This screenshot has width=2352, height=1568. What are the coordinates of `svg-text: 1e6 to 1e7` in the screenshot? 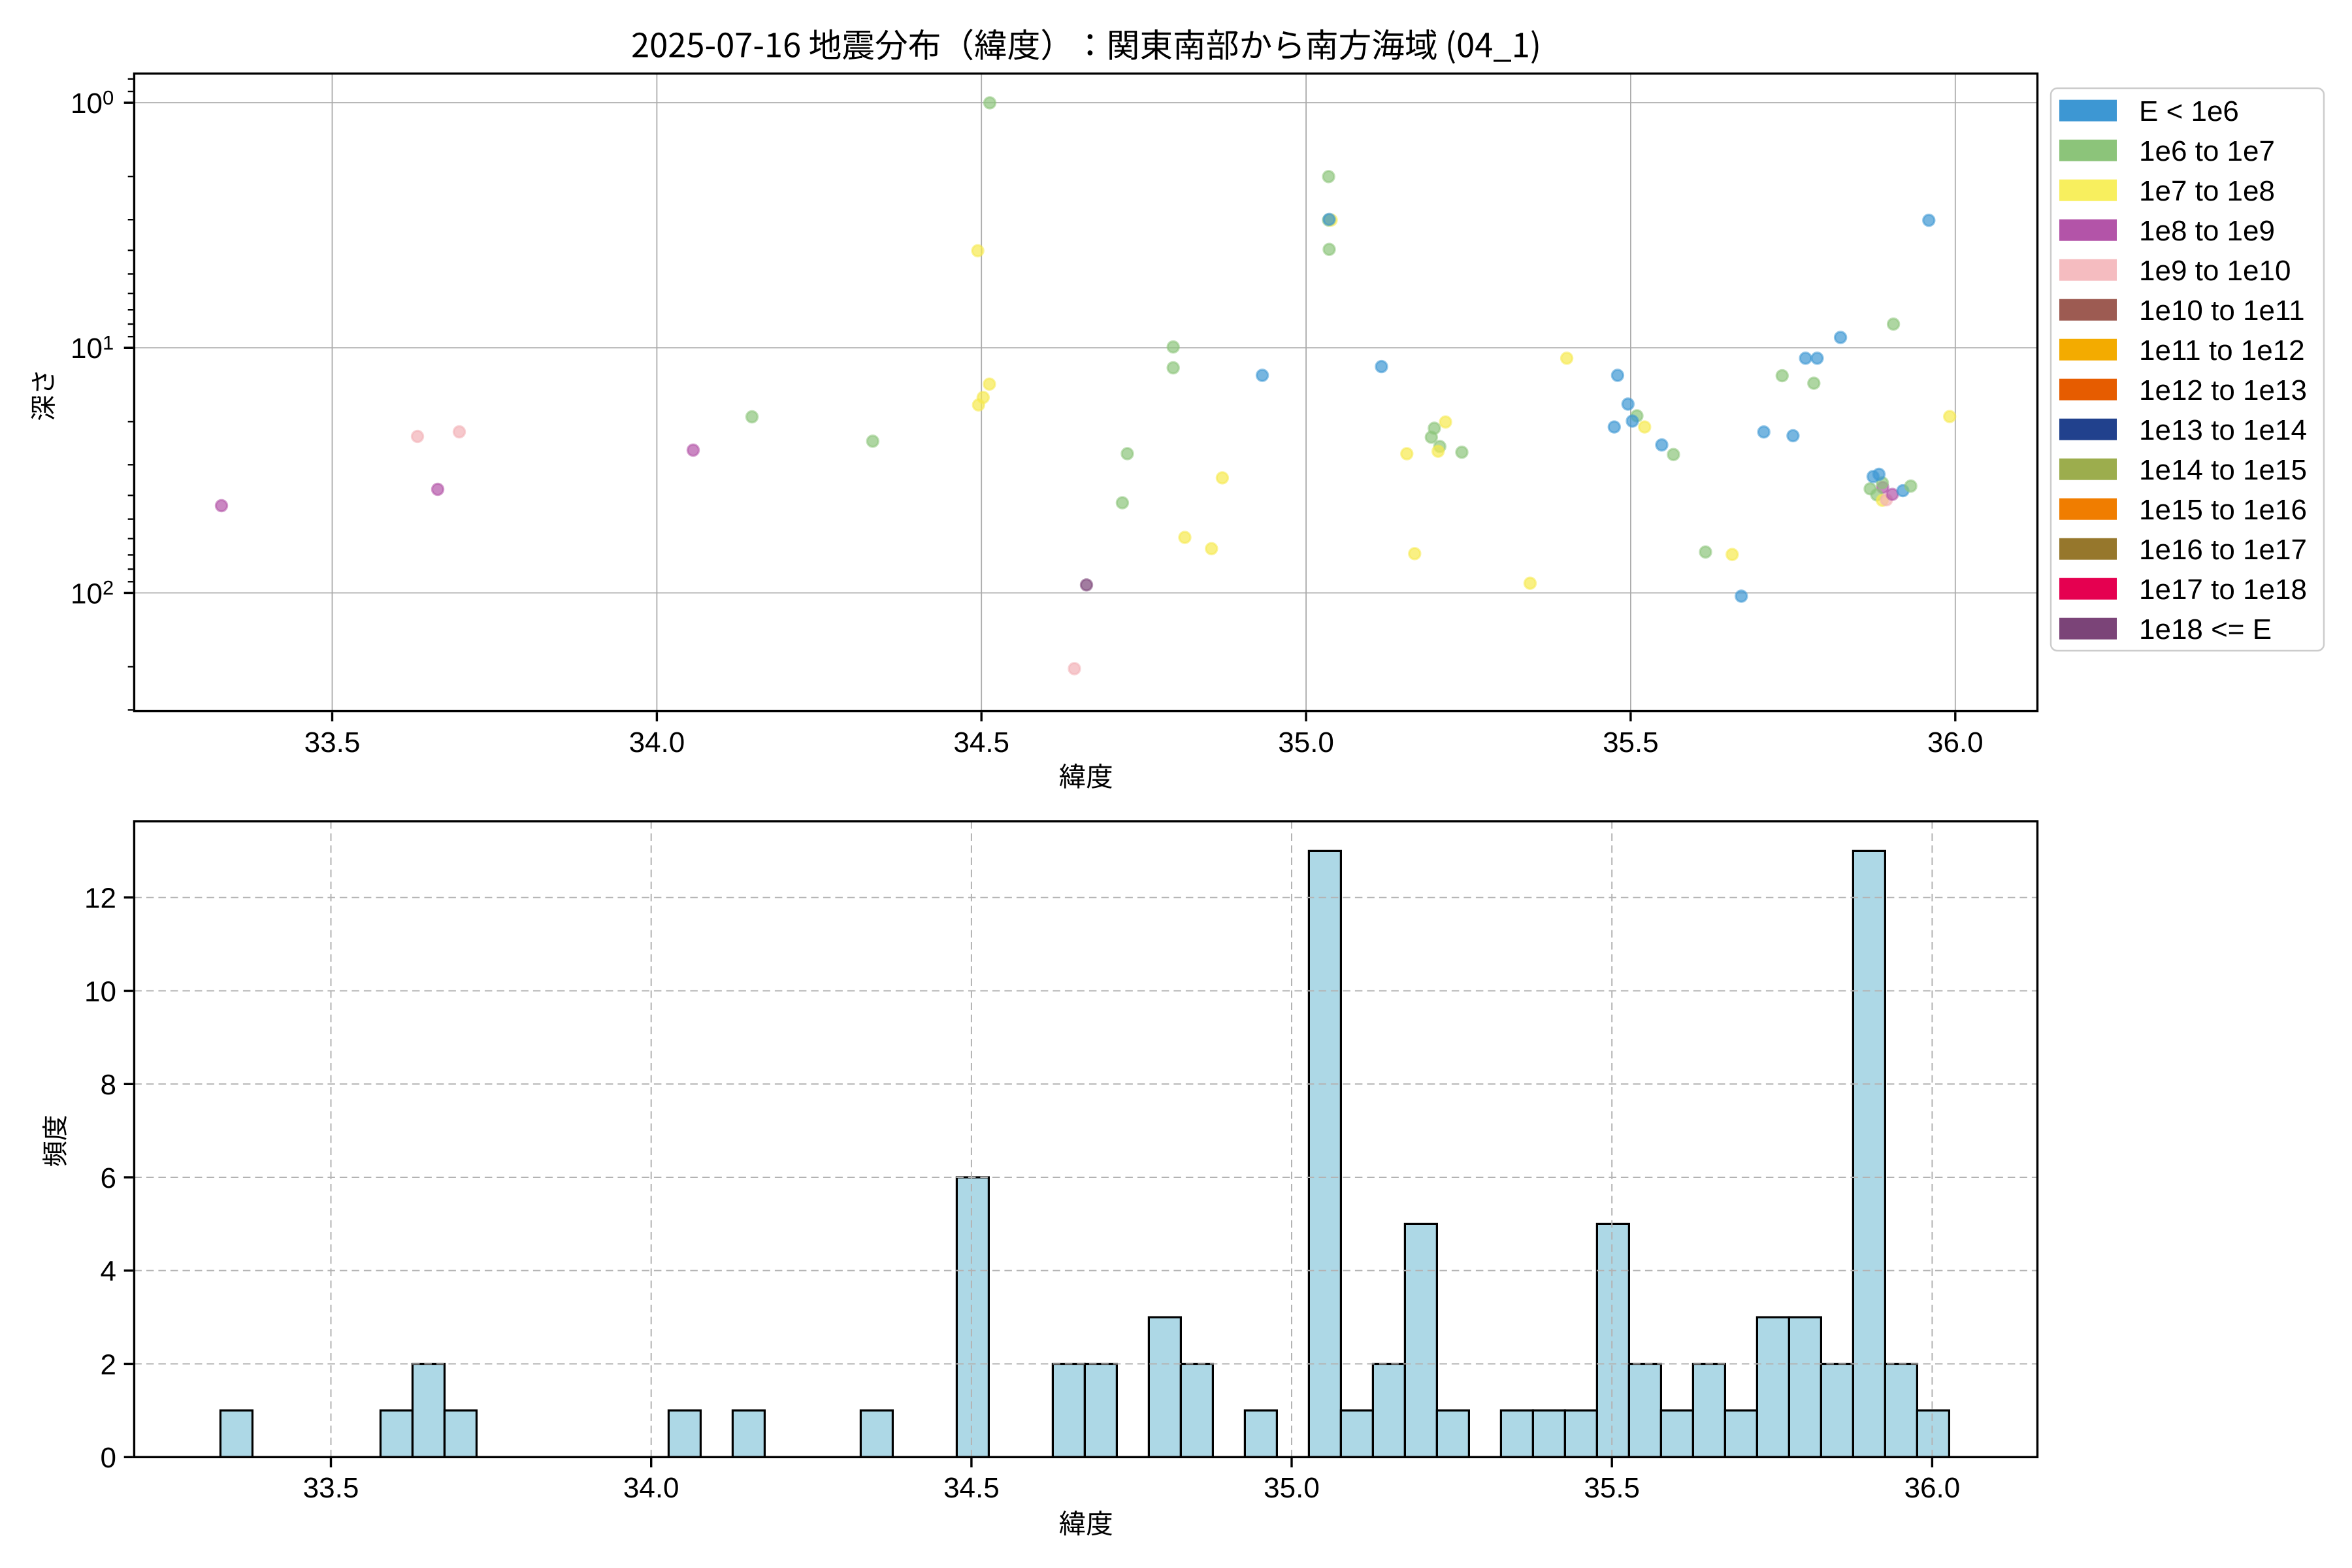 It's located at (2207, 151).